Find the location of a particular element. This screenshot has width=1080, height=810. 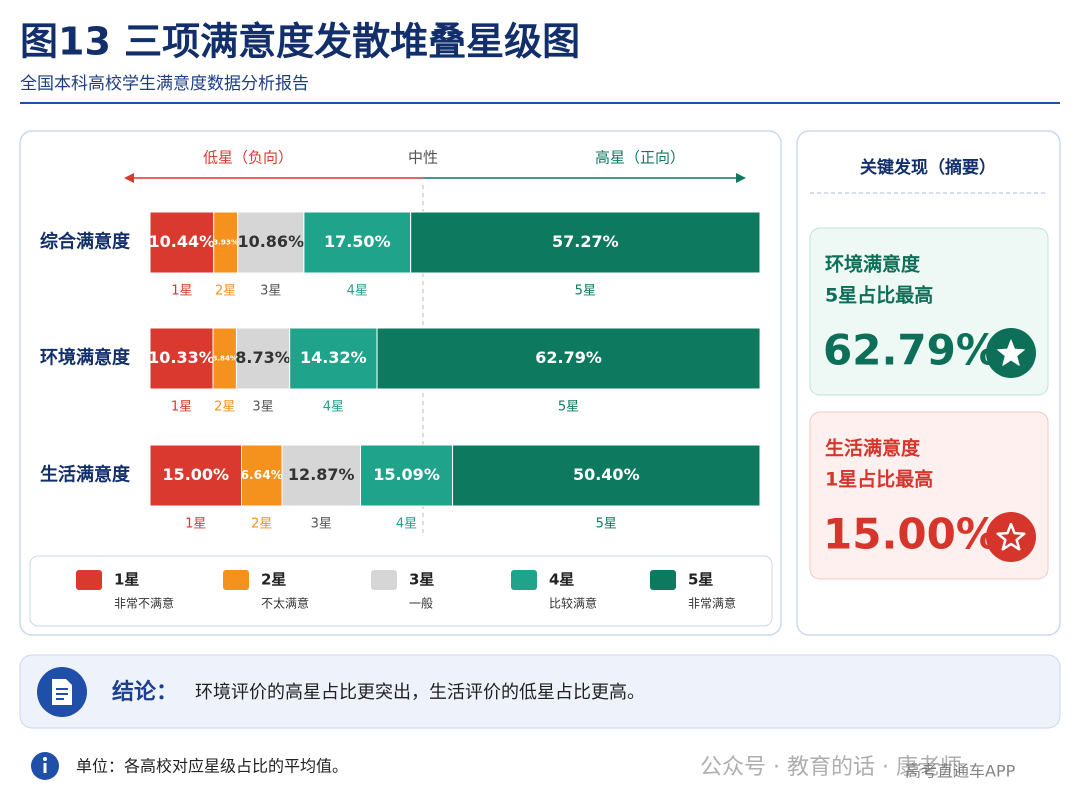

value-label: 12.87% is located at coordinates (321, 474).